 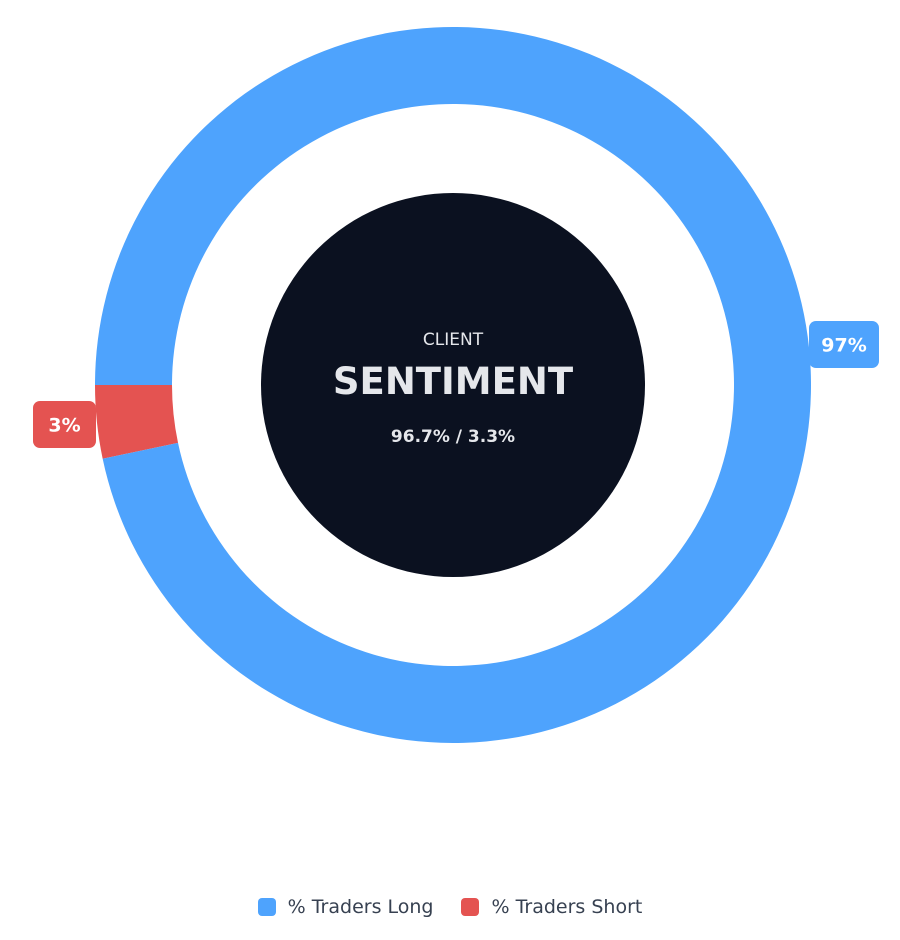 I want to click on center-subtitle: CLIENT, so click(x=453, y=340).